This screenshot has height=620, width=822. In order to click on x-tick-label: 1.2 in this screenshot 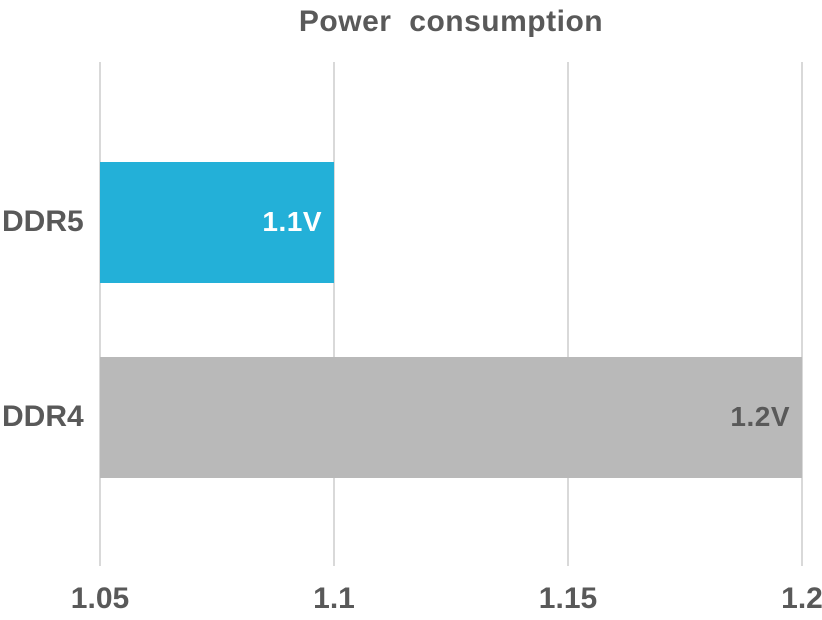, I will do `click(801, 598)`.